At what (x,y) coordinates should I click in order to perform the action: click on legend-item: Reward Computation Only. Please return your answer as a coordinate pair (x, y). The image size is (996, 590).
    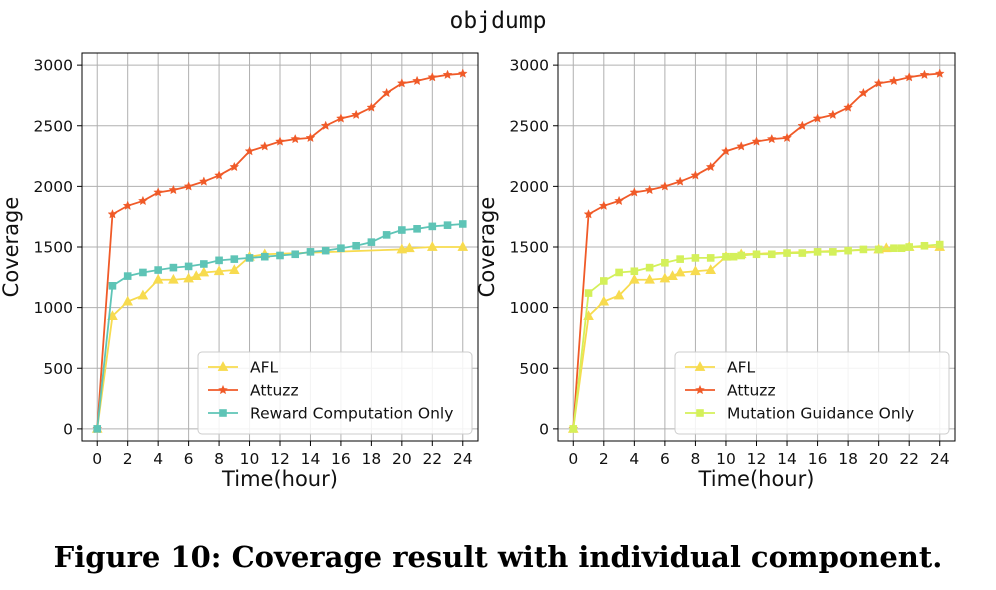
    Looking at the image, I should click on (330, 414).